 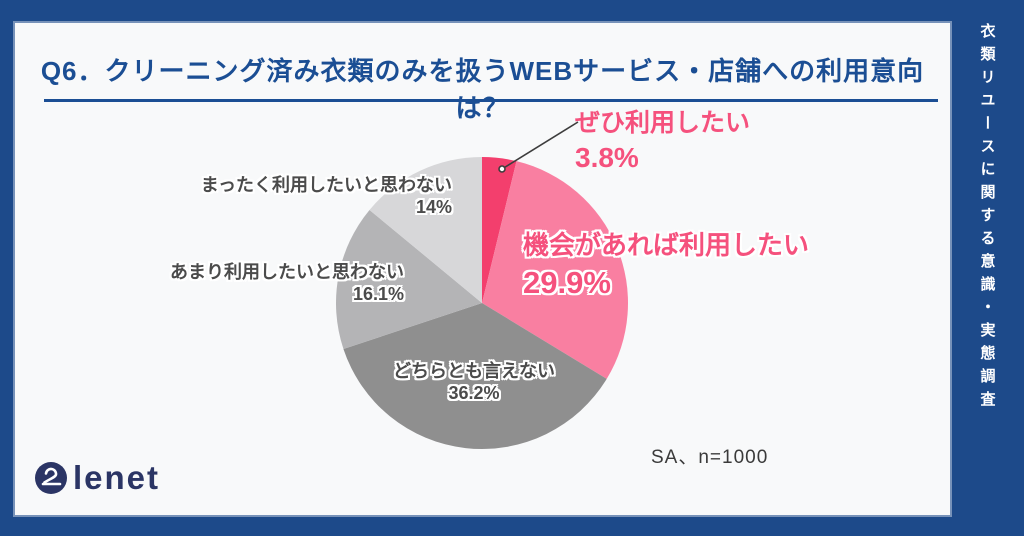 I want to click on pie-label-mattaku: まったく利用したいと思わない 14%, so click(x=322, y=196).